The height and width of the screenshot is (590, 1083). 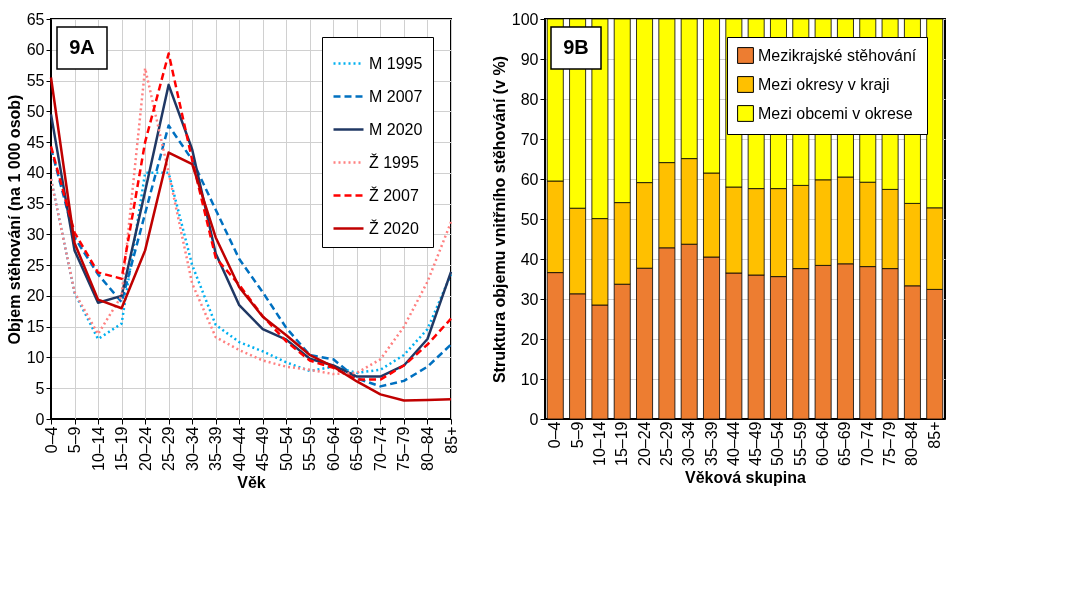 What do you see at coordinates (35, 81) in the screenshot?
I see `y-tick-label: 55` at bounding box center [35, 81].